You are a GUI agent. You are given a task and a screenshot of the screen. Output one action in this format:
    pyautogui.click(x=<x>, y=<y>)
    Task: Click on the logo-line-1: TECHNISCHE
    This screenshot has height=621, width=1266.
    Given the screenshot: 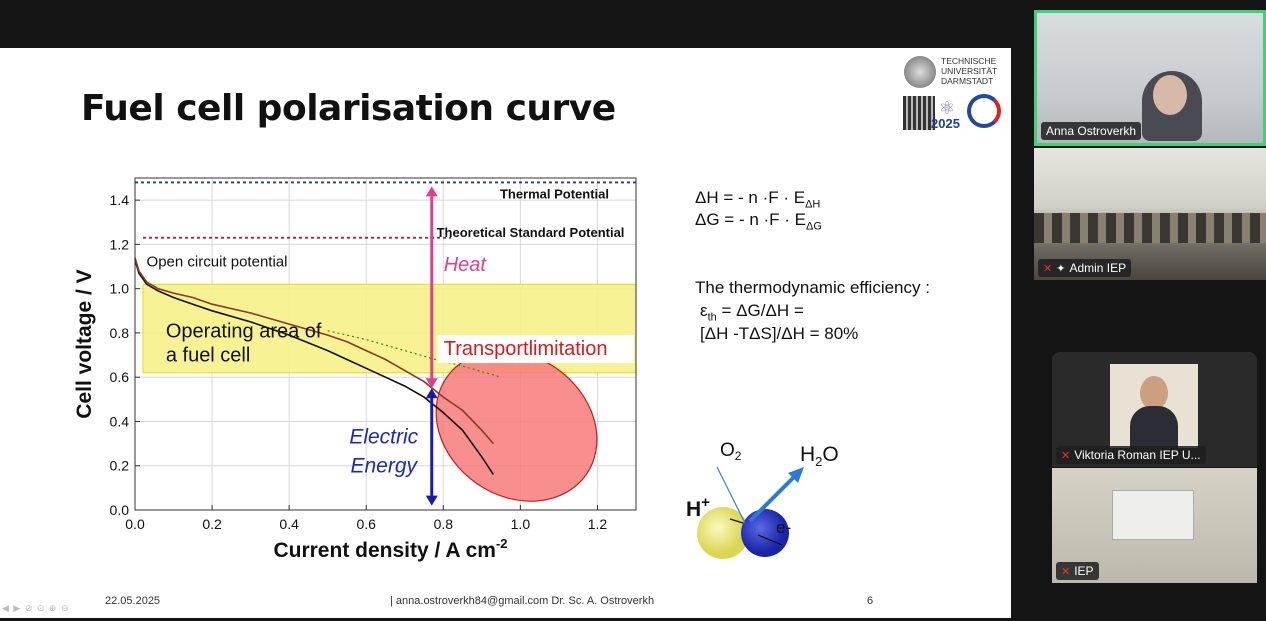 What is the action you would take?
    pyautogui.click(x=969, y=61)
    